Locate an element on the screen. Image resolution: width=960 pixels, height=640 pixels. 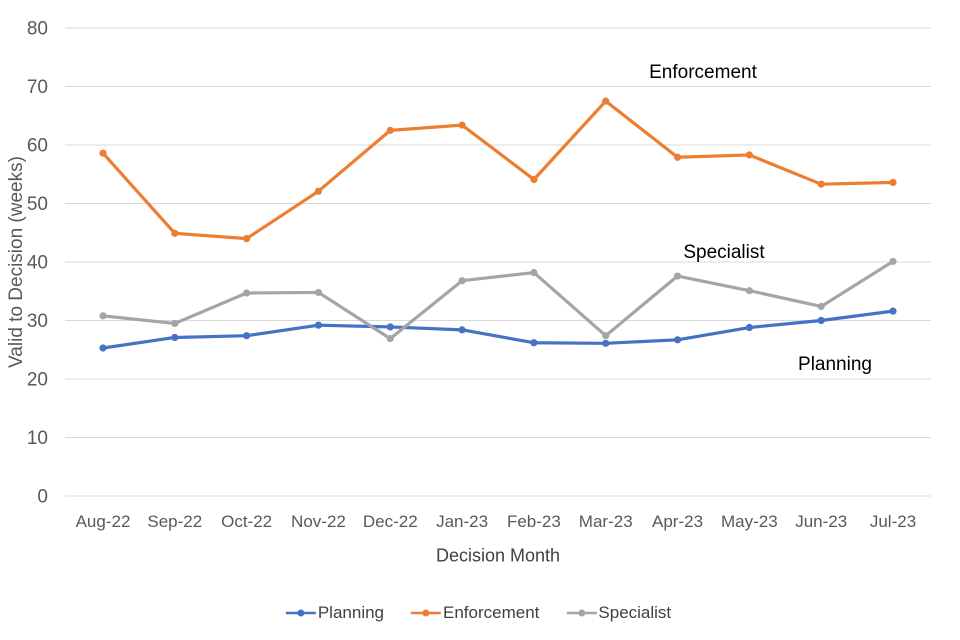
legend-label-planning: Planning is located at coordinates (351, 612).